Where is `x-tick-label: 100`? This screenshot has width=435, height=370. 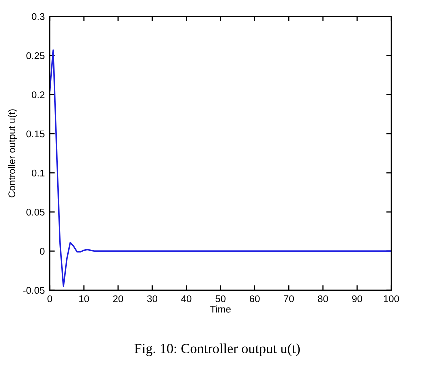 x-tick-label: 100 is located at coordinates (392, 299).